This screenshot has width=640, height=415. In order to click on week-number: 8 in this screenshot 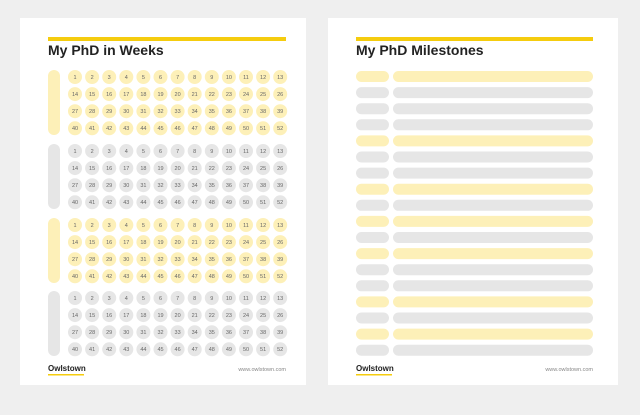, I will do `click(194, 299)`.